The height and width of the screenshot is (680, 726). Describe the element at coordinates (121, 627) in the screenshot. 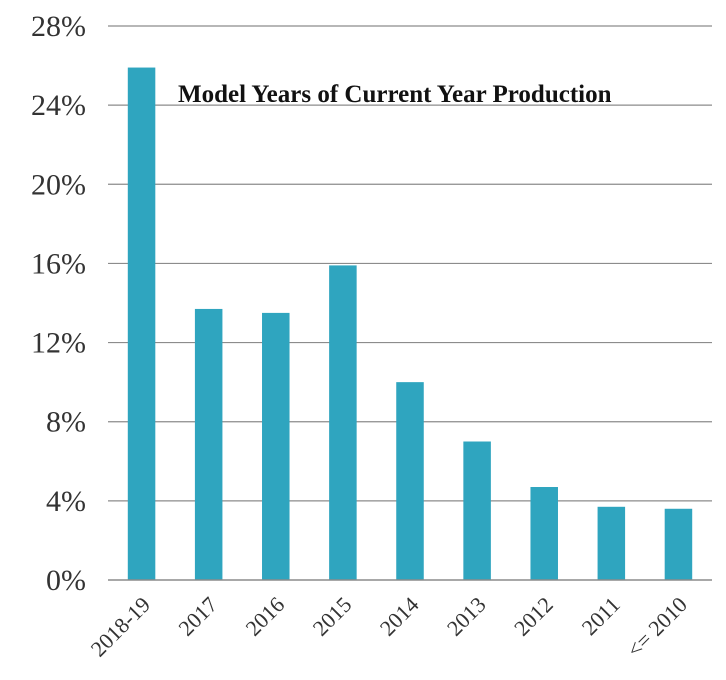

I see `x-tick-label: 2018-19` at that location.